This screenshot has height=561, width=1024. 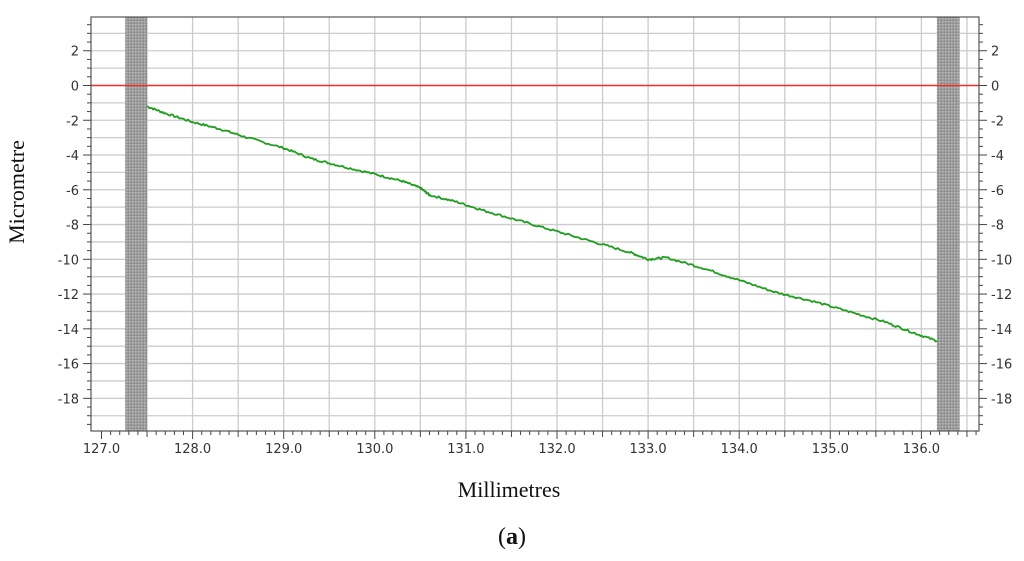 What do you see at coordinates (997, 156) in the screenshot?
I see `y-tick-label-right: -4` at bounding box center [997, 156].